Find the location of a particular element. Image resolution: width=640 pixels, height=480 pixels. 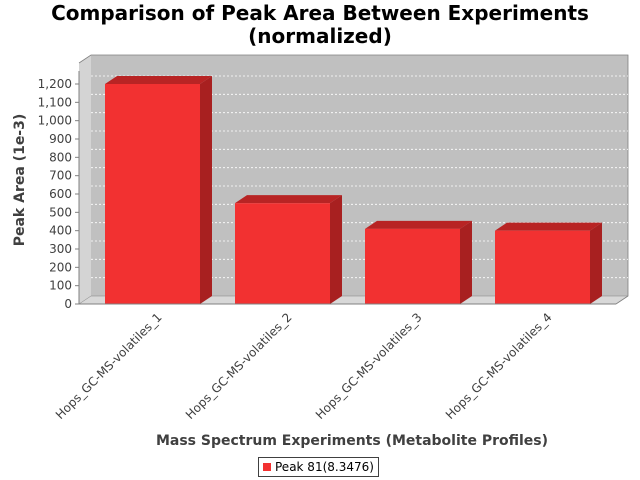

y-tick-label: 1,000 is located at coordinates (55, 121).